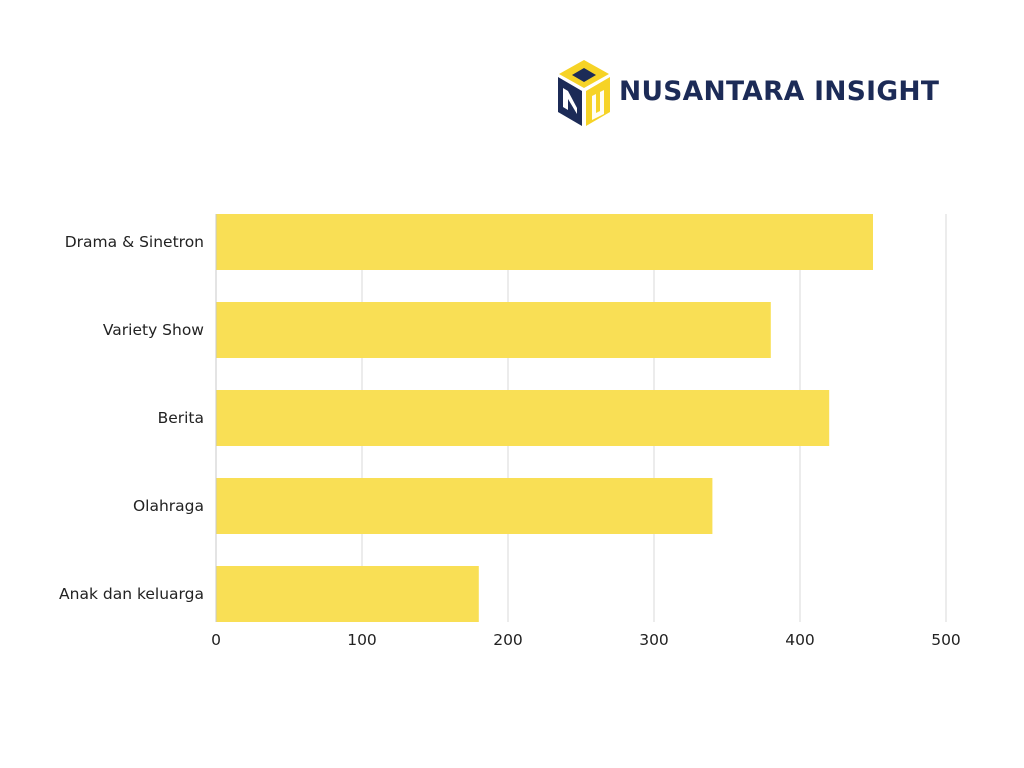  What do you see at coordinates (168, 506) in the screenshot?
I see `category-label: Olahraga` at bounding box center [168, 506].